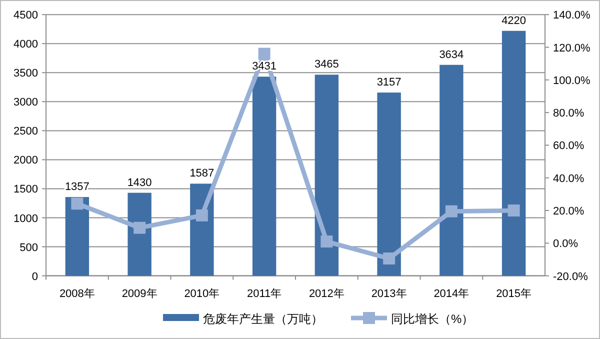 Image resolution: width=600 pixels, height=339 pixels. Describe the element at coordinates (26, 74) in the screenshot. I see `y-tick-label: 3500` at that location.